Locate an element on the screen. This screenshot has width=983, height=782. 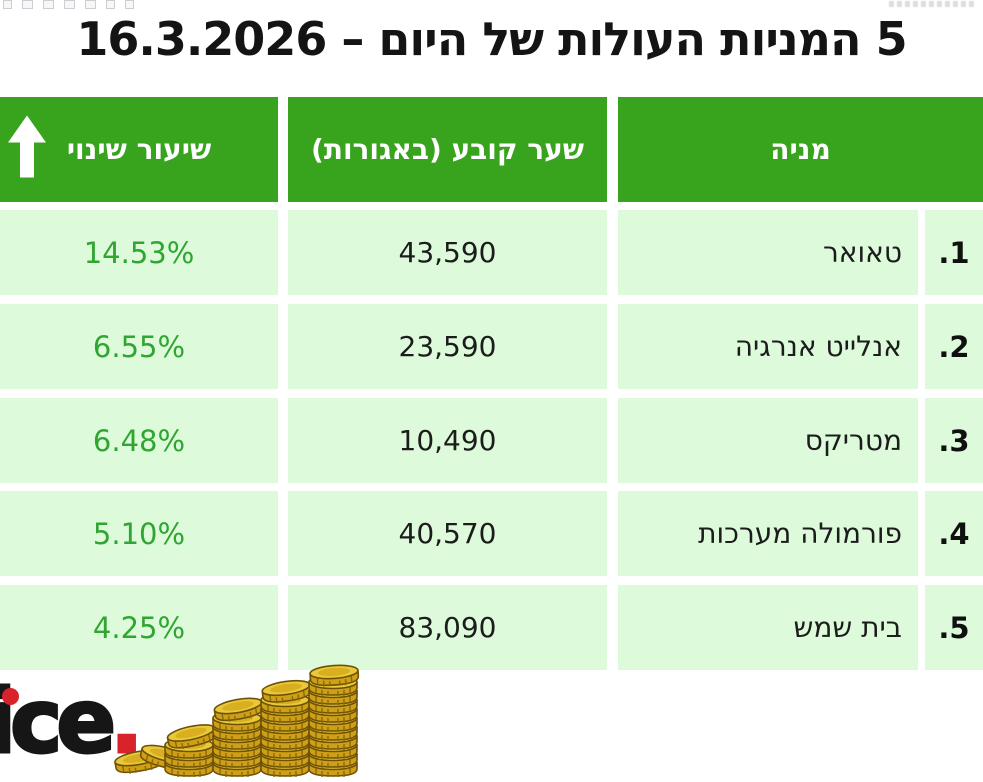
header-price-label: שער קובע (באגורות) is located at coordinates (447, 149).